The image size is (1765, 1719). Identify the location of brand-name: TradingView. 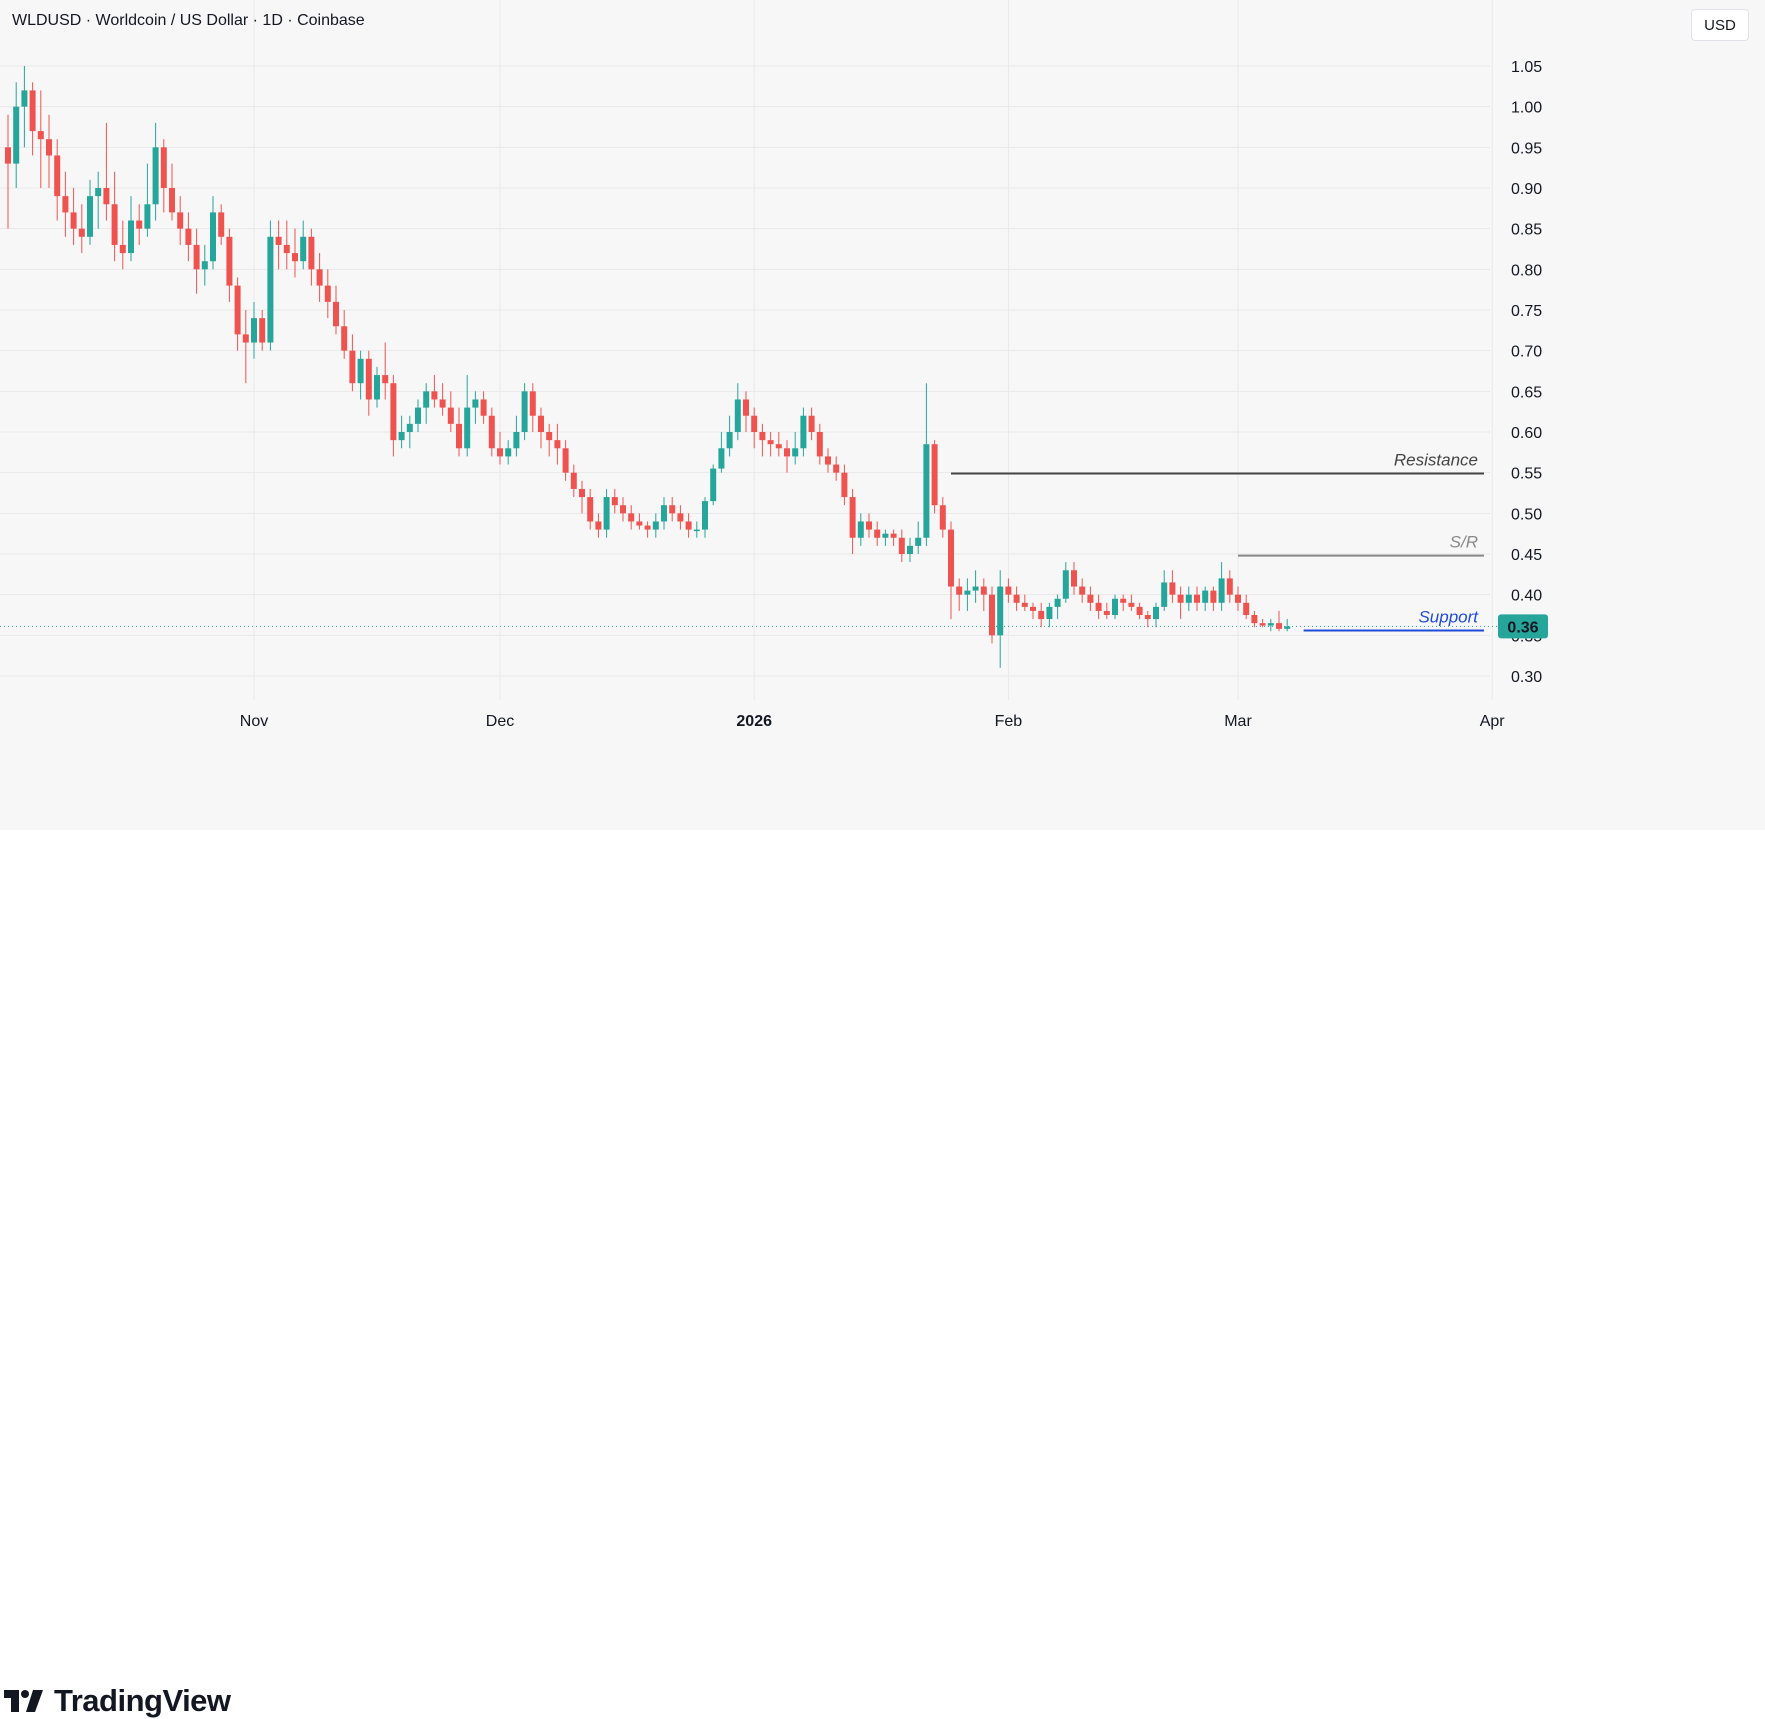
(142, 1700).